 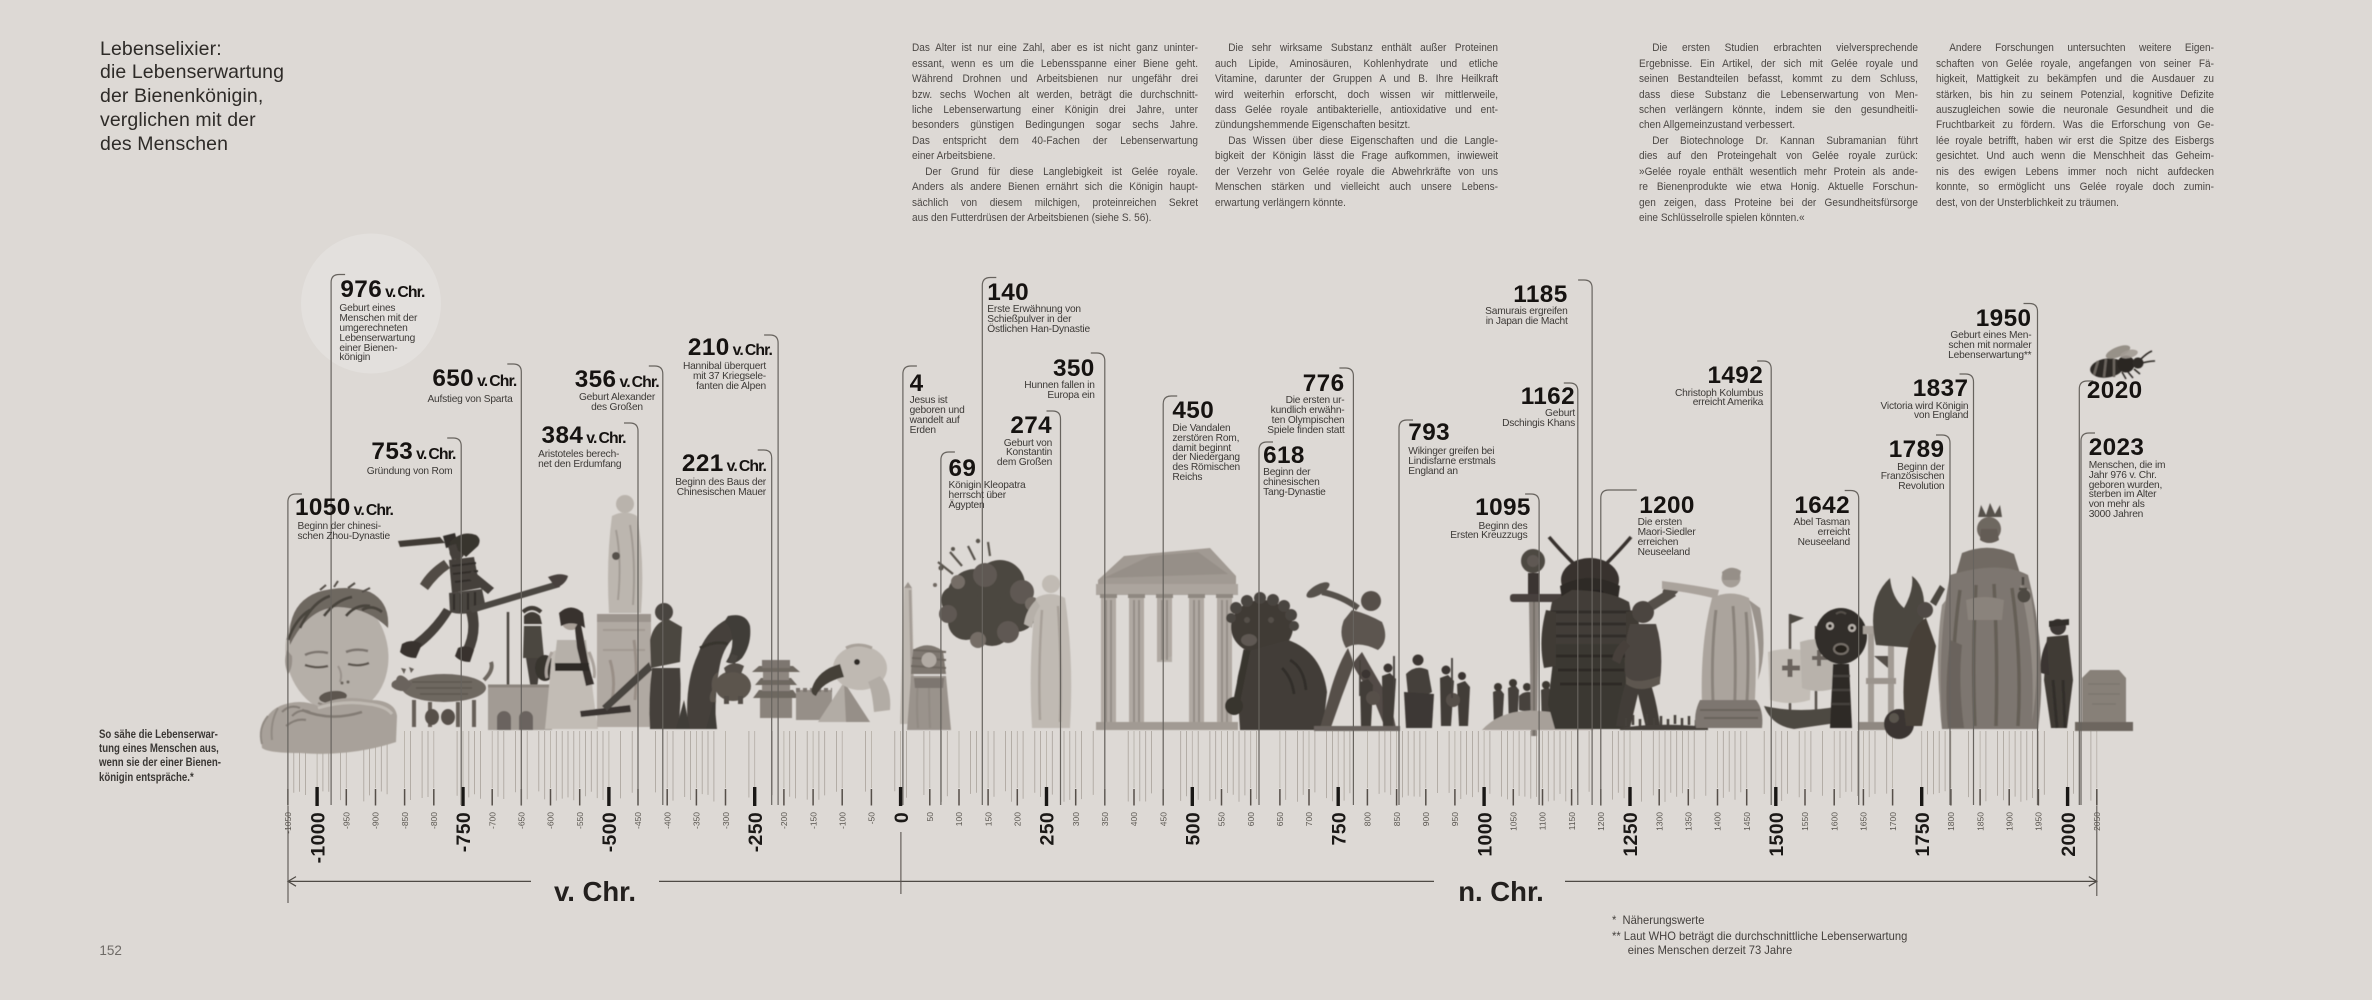 I want to click on svg-text: -200, so click(x=784, y=820).